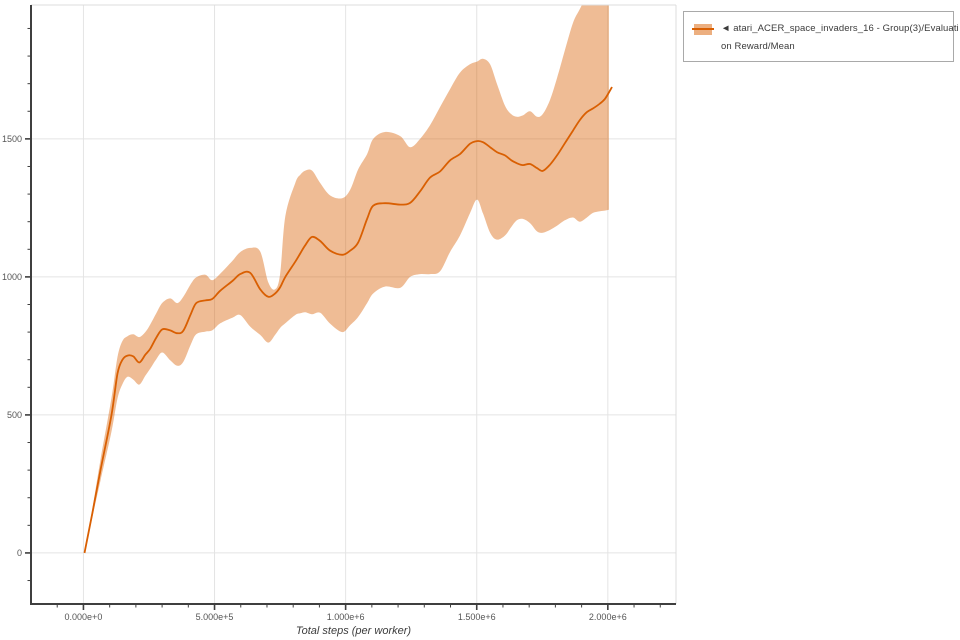 The width and height of the screenshot is (960, 640). What do you see at coordinates (84, 617) in the screenshot?
I see `x-tick-label: 0.000e+0` at bounding box center [84, 617].